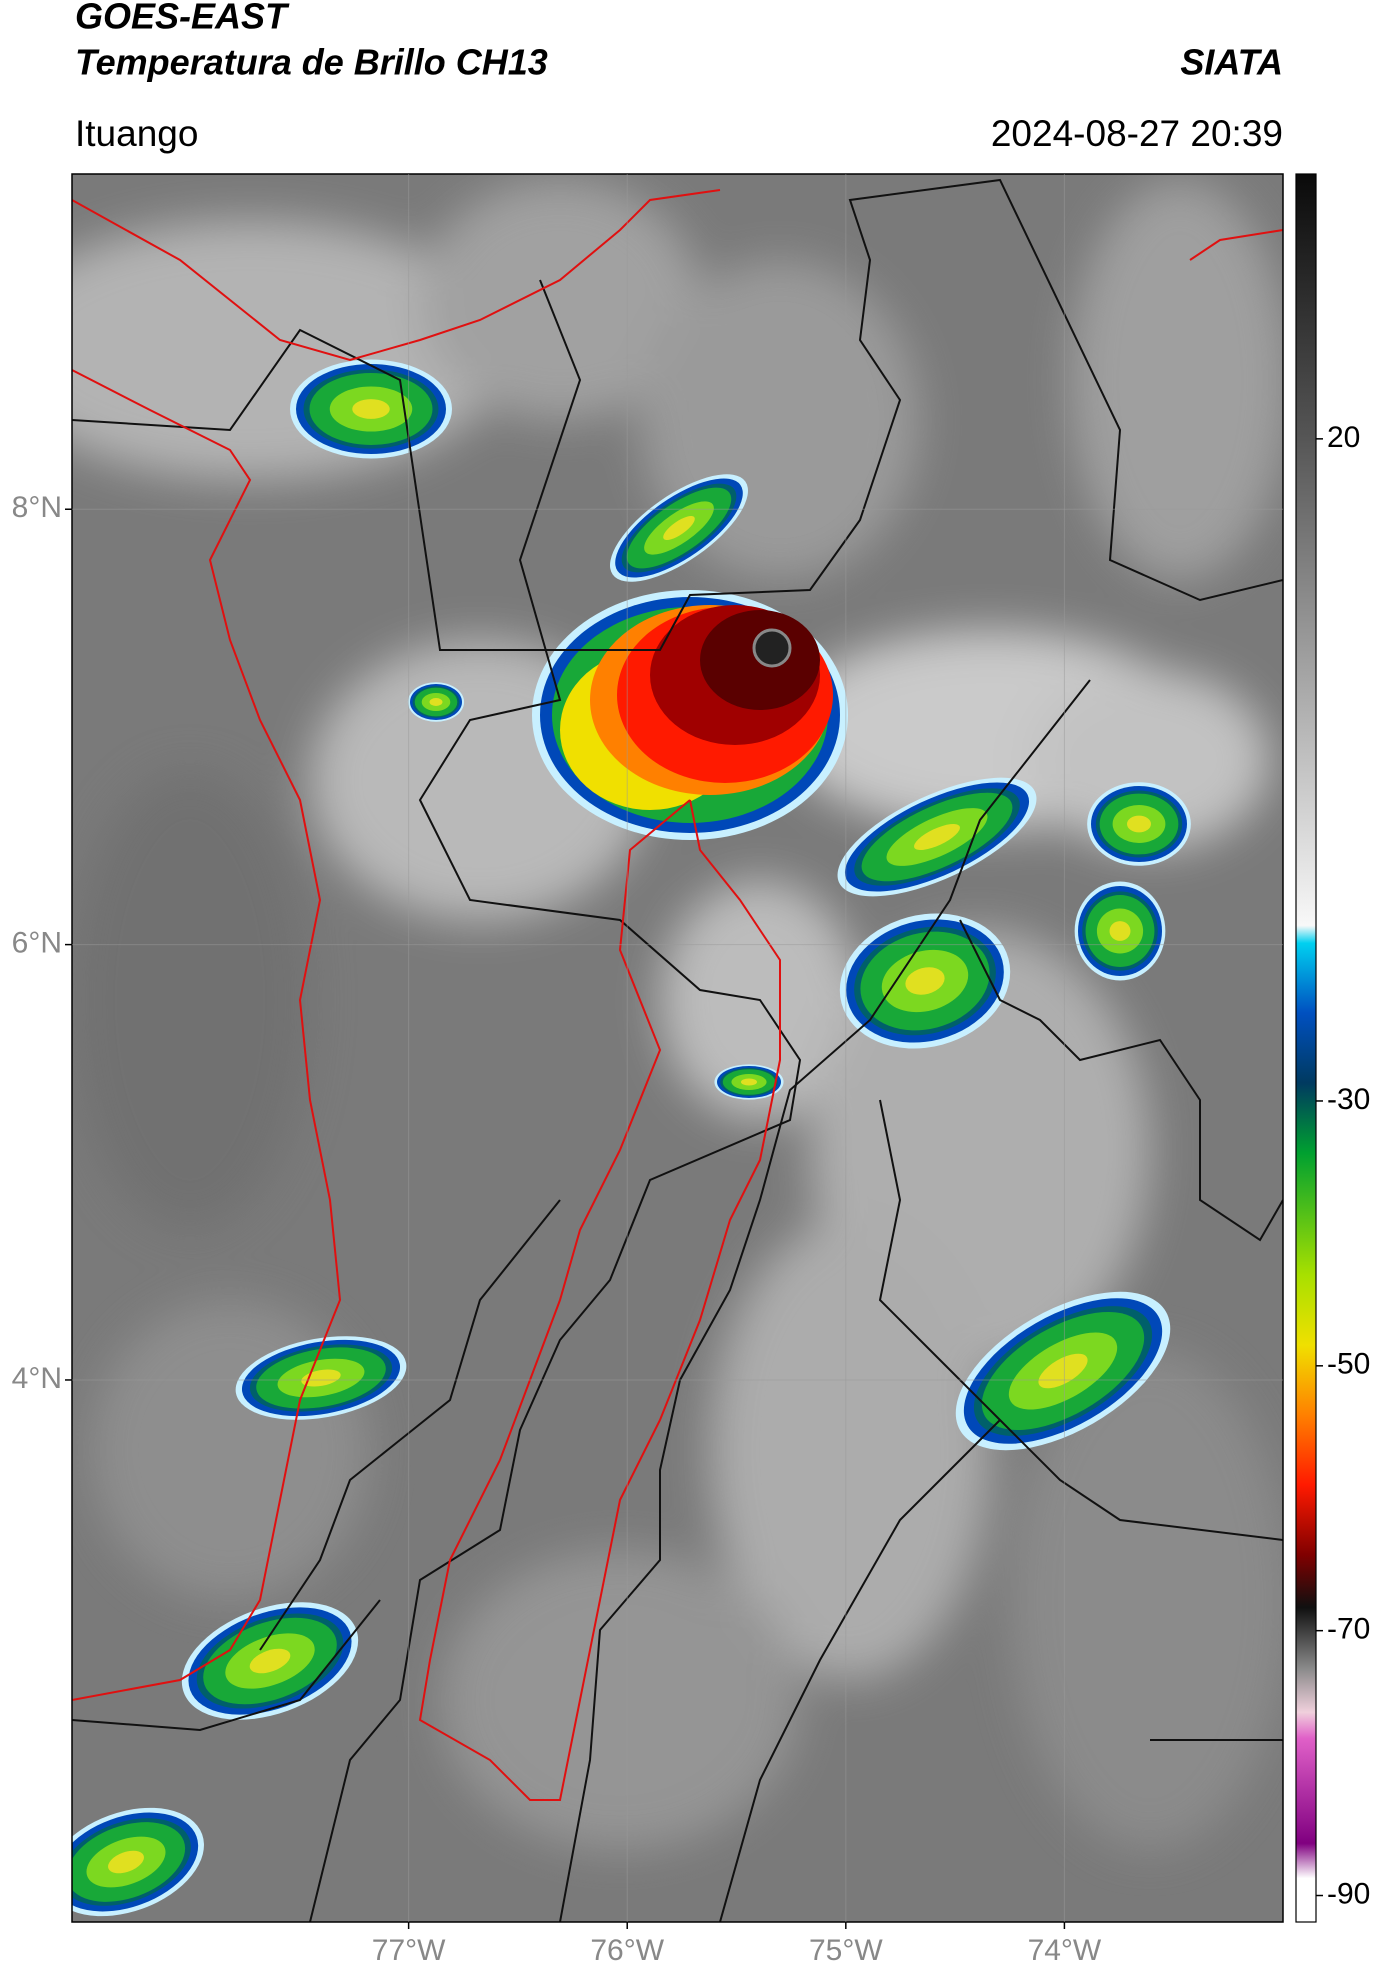 The width and height of the screenshot is (1384, 1981). Describe the element at coordinates (1231, 62) in the screenshot. I see `source: SIATA` at that location.